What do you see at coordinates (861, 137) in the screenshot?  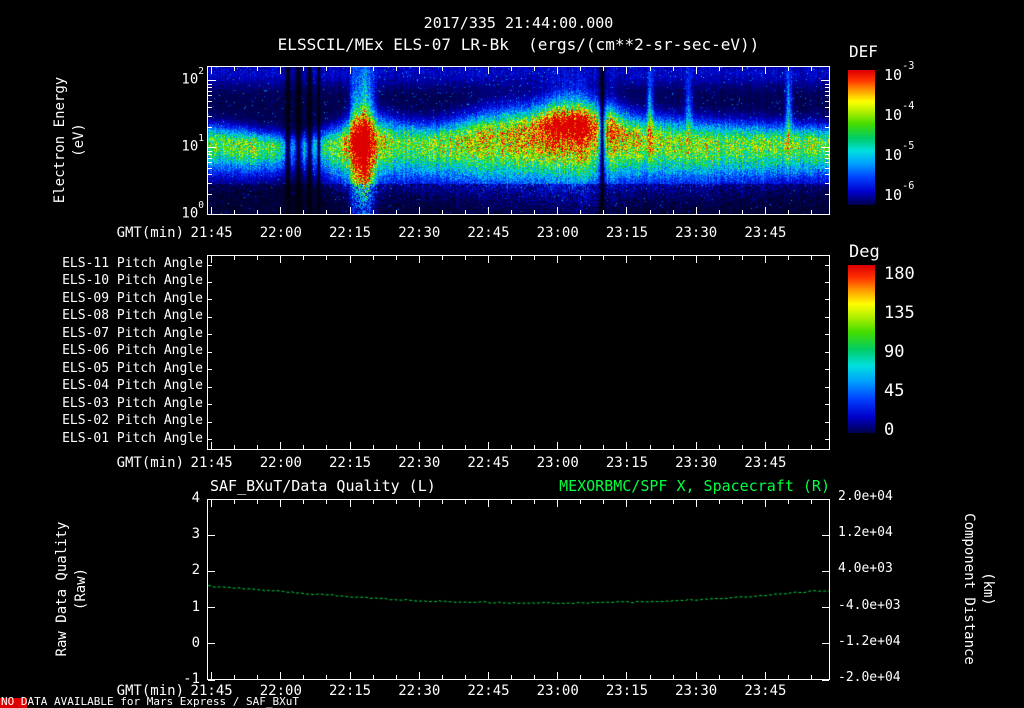 I see `def-colorbar` at bounding box center [861, 137].